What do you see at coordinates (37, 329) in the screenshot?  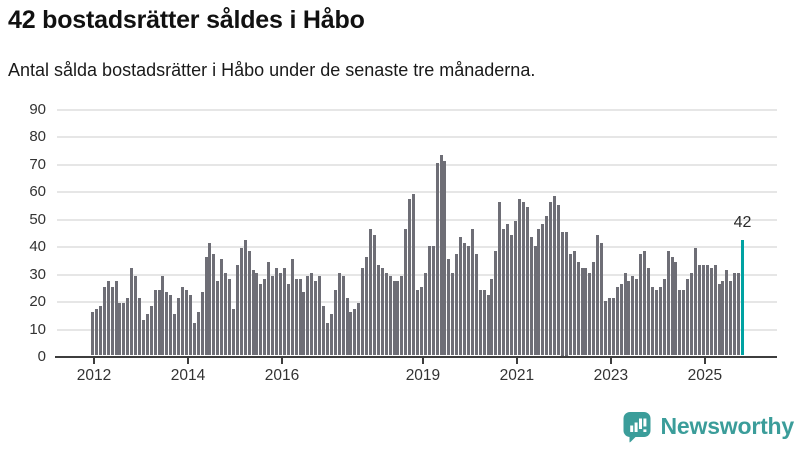 I see `y-axis-tick-label: 10` at bounding box center [37, 329].